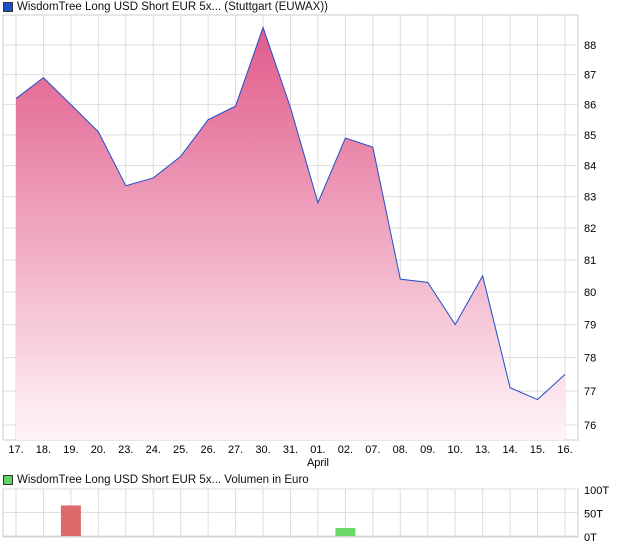  Describe the element at coordinates (98, 450) in the screenshot. I see `x-tick-label: 20.` at that location.